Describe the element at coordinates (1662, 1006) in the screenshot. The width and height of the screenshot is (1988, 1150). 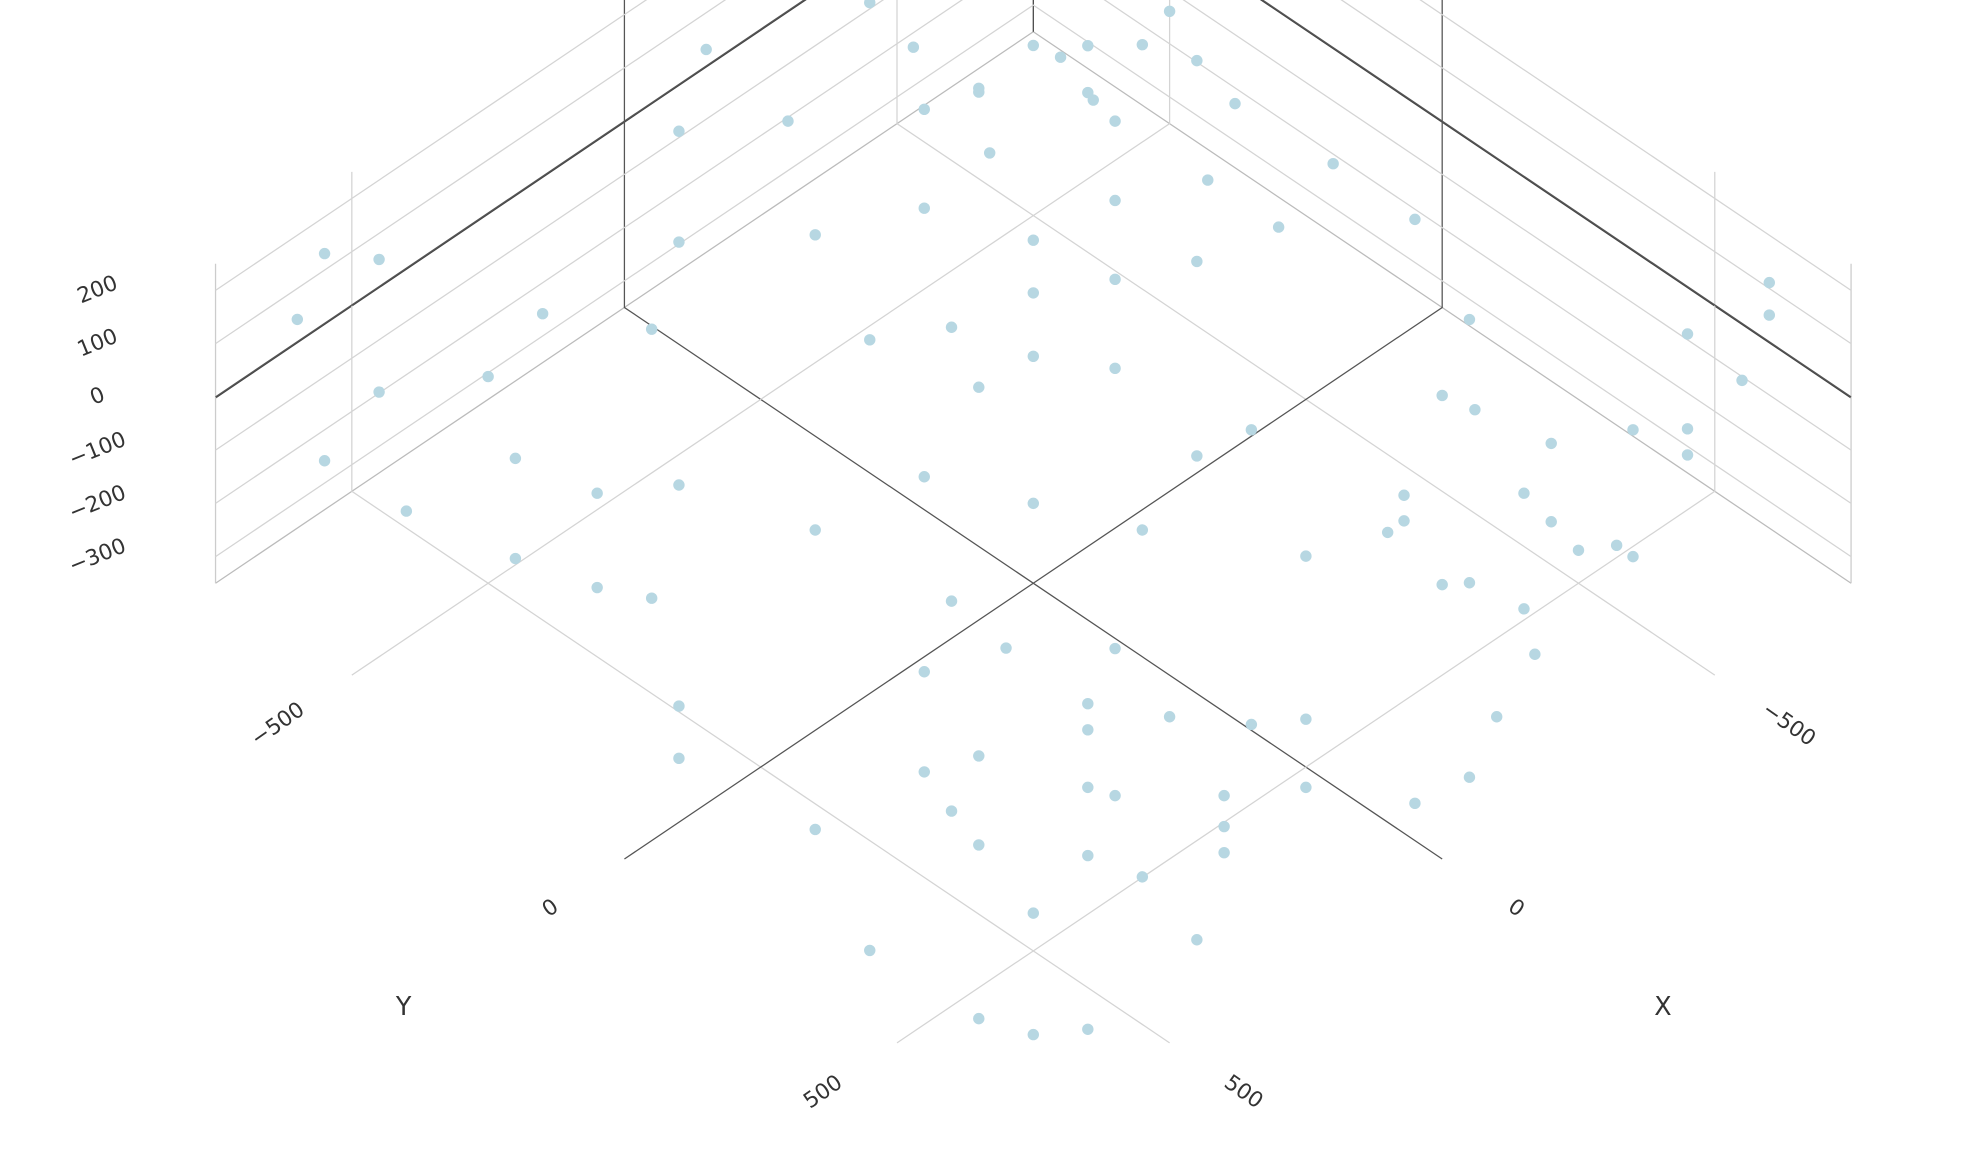
I see `x-axis-title: X` at that location.